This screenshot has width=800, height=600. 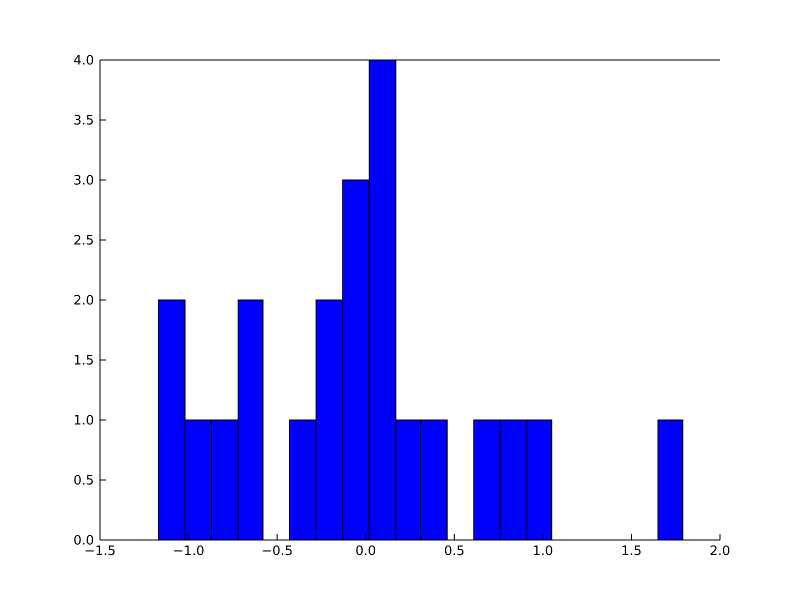 What do you see at coordinates (83, 481) in the screenshot?
I see `y-tick-label: 0.5` at bounding box center [83, 481].